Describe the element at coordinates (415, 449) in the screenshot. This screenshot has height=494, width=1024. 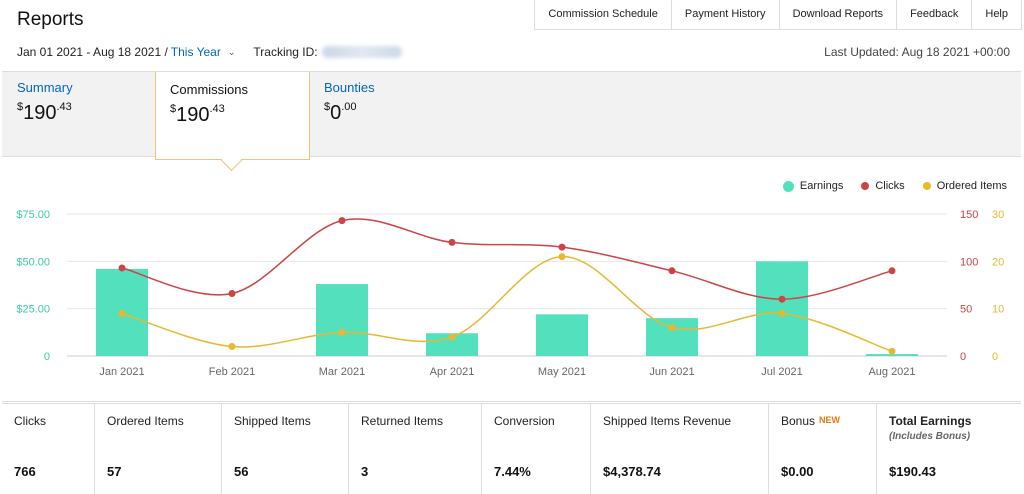
I see `stat-returned-items: Returned Items 3` at that location.